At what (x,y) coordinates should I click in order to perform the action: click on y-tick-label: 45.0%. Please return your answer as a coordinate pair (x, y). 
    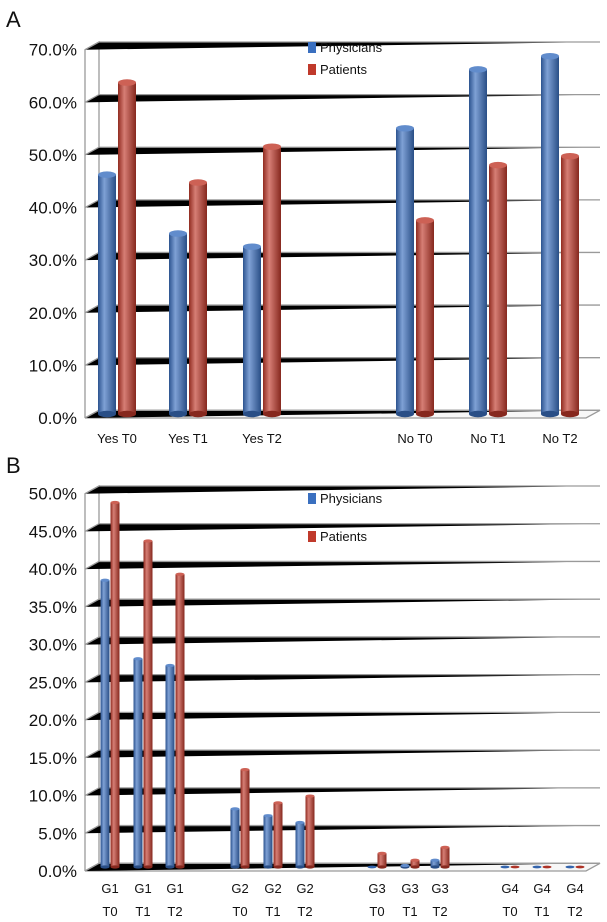
    Looking at the image, I should click on (53, 531).